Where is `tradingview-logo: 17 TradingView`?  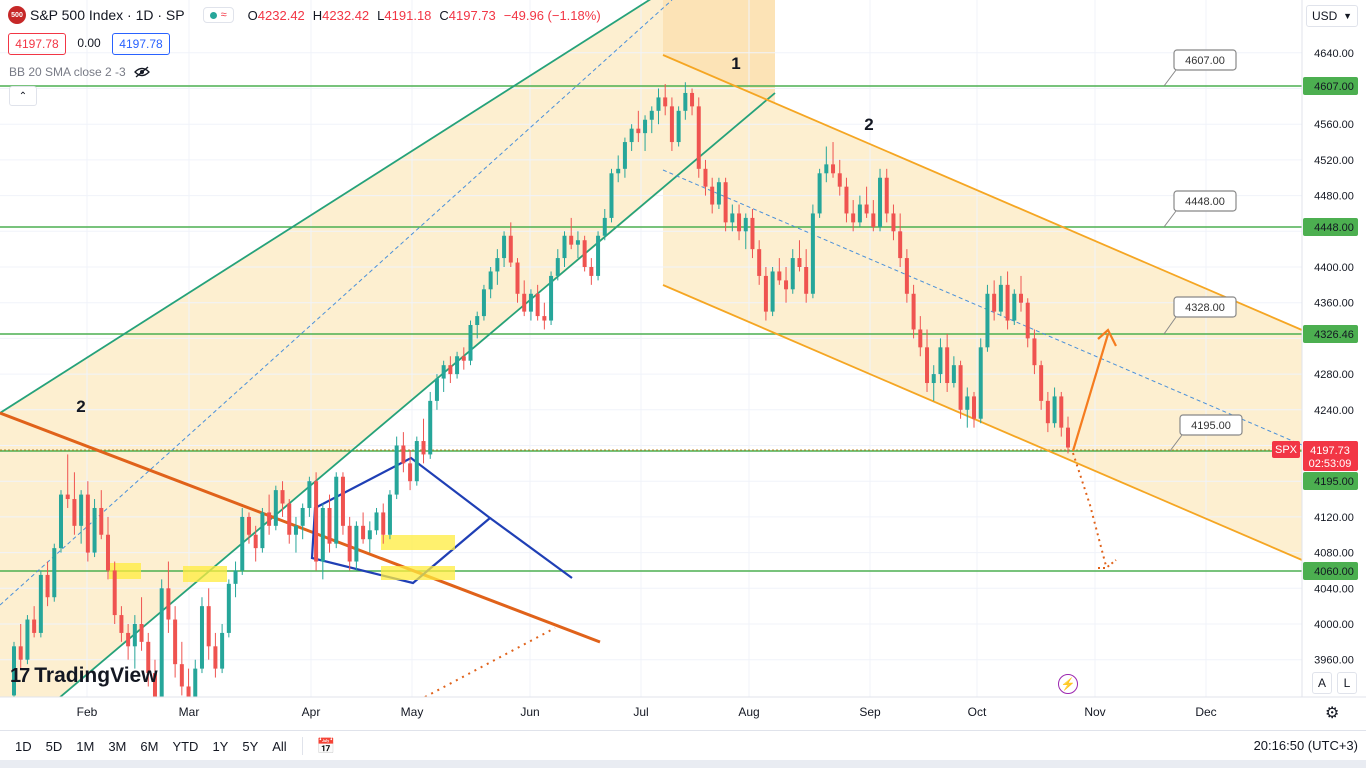 tradingview-logo: 17 TradingView is located at coordinates (84, 676).